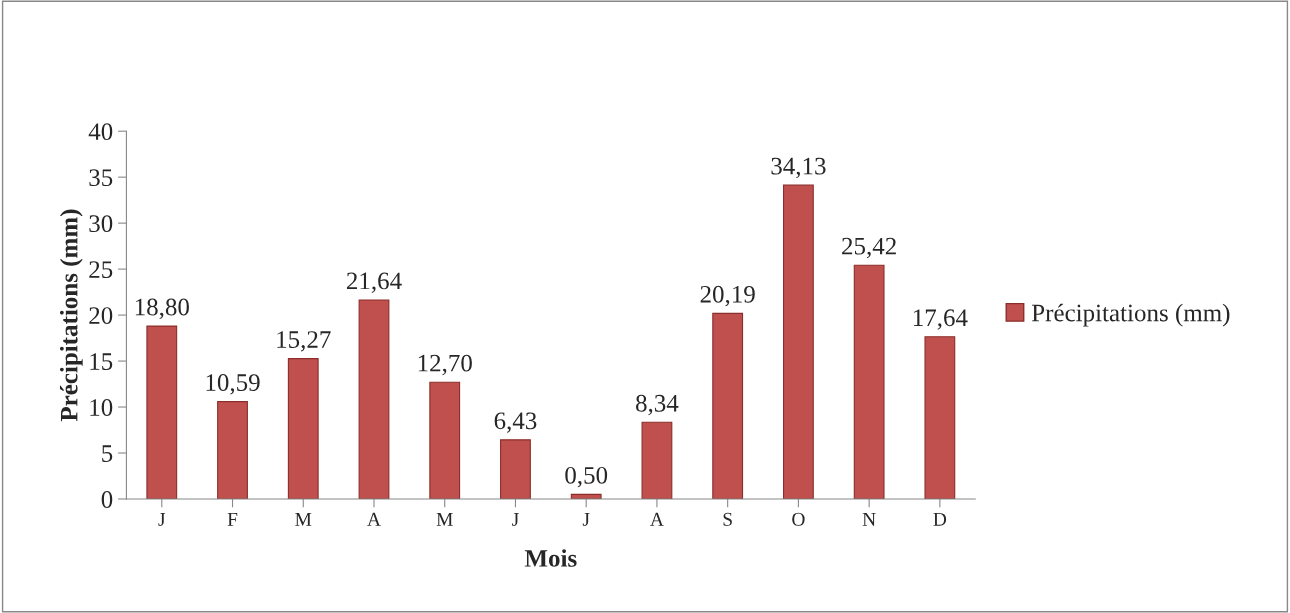 The image size is (1290, 613). Describe the element at coordinates (798, 168) in the screenshot. I see `data-label: 34,13` at that location.